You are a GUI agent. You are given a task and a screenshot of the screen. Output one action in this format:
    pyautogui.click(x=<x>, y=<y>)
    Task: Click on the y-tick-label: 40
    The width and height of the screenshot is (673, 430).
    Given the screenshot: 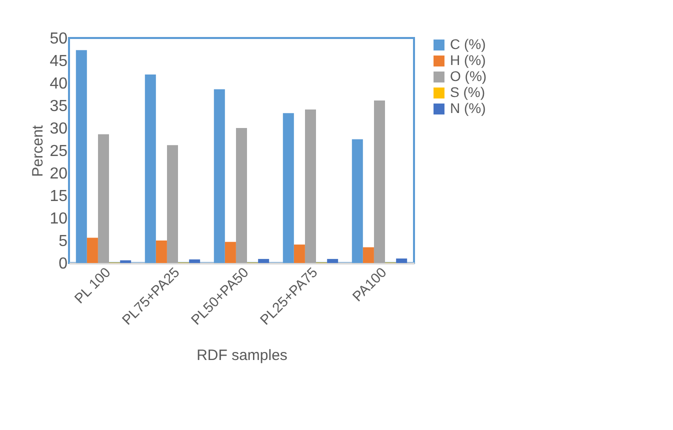 What is the action you would take?
    pyautogui.click(x=59, y=84)
    